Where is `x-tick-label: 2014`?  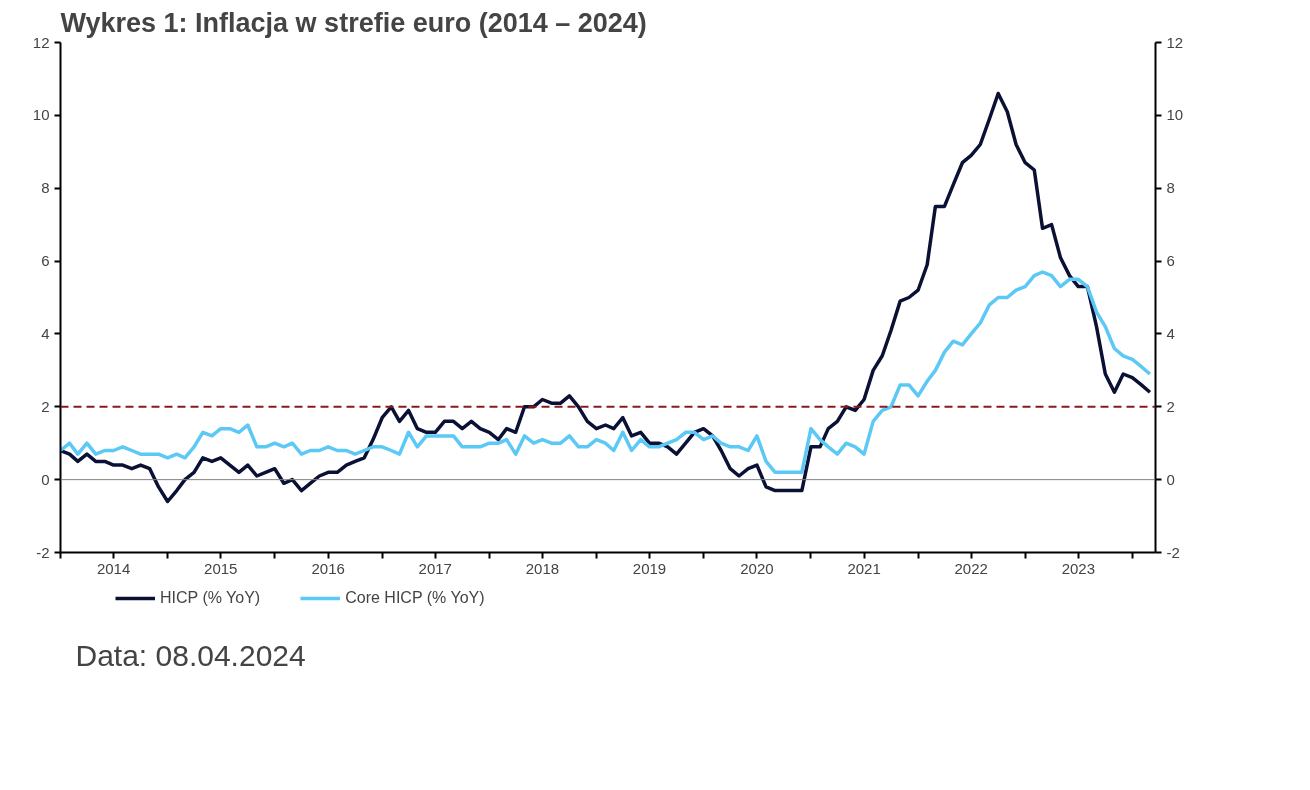 x-tick-label: 2014 is located at coordinates (113, 568).